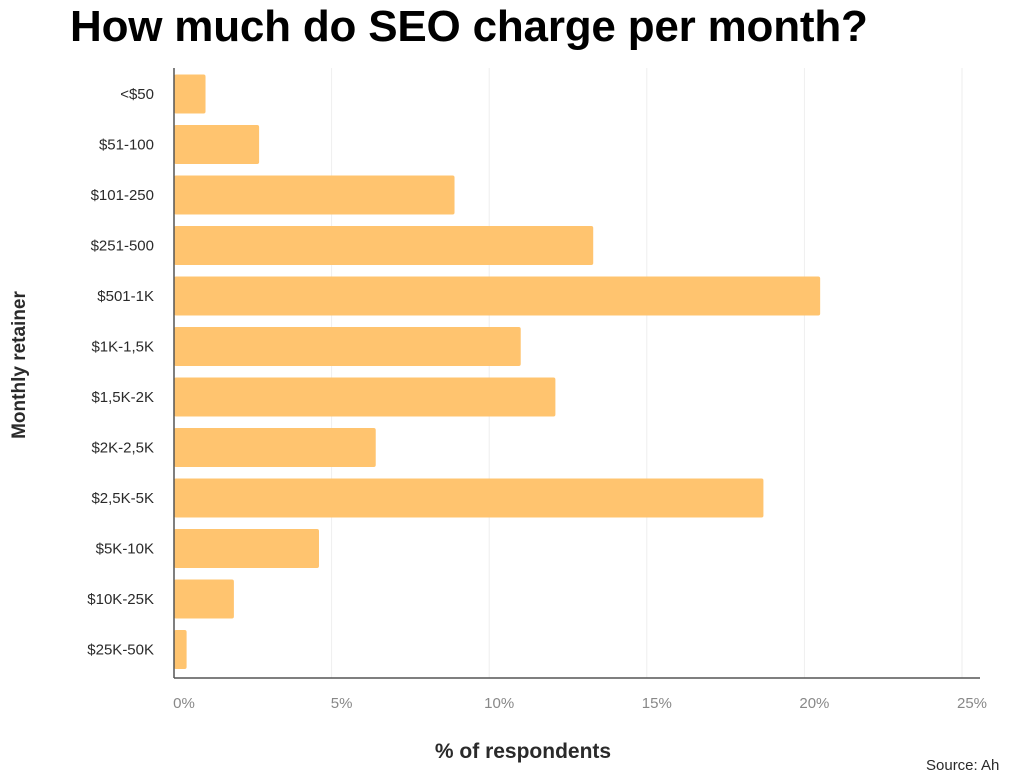 The image size is (1024, 774). I want to click on category-label: $25K-50K, so click(120, 650).